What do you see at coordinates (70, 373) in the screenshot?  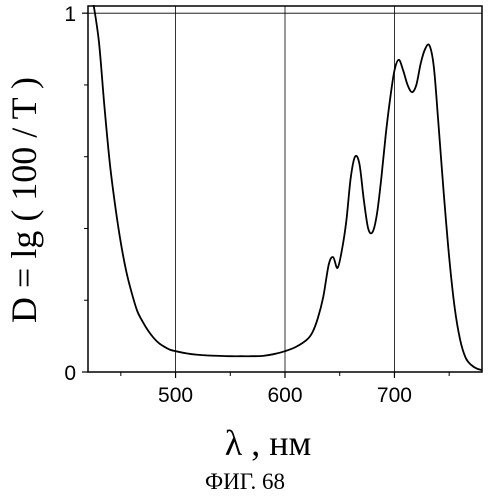 I see `y-tick-label: 0` at bounding box center [70, 373].